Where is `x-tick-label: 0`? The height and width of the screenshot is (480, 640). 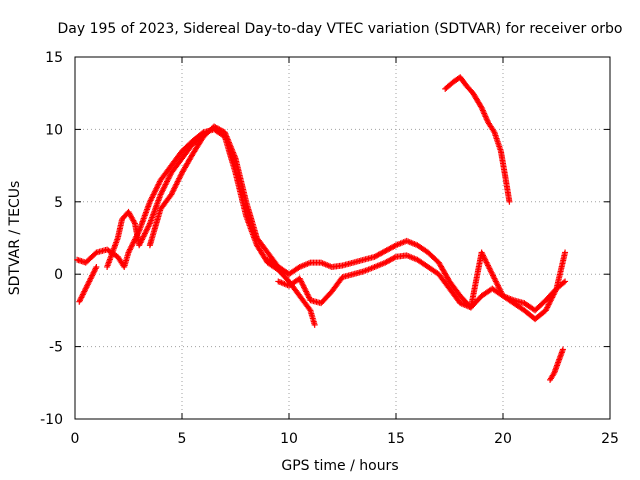 x-tick-label: 0 is located at coordinates (75, 439).